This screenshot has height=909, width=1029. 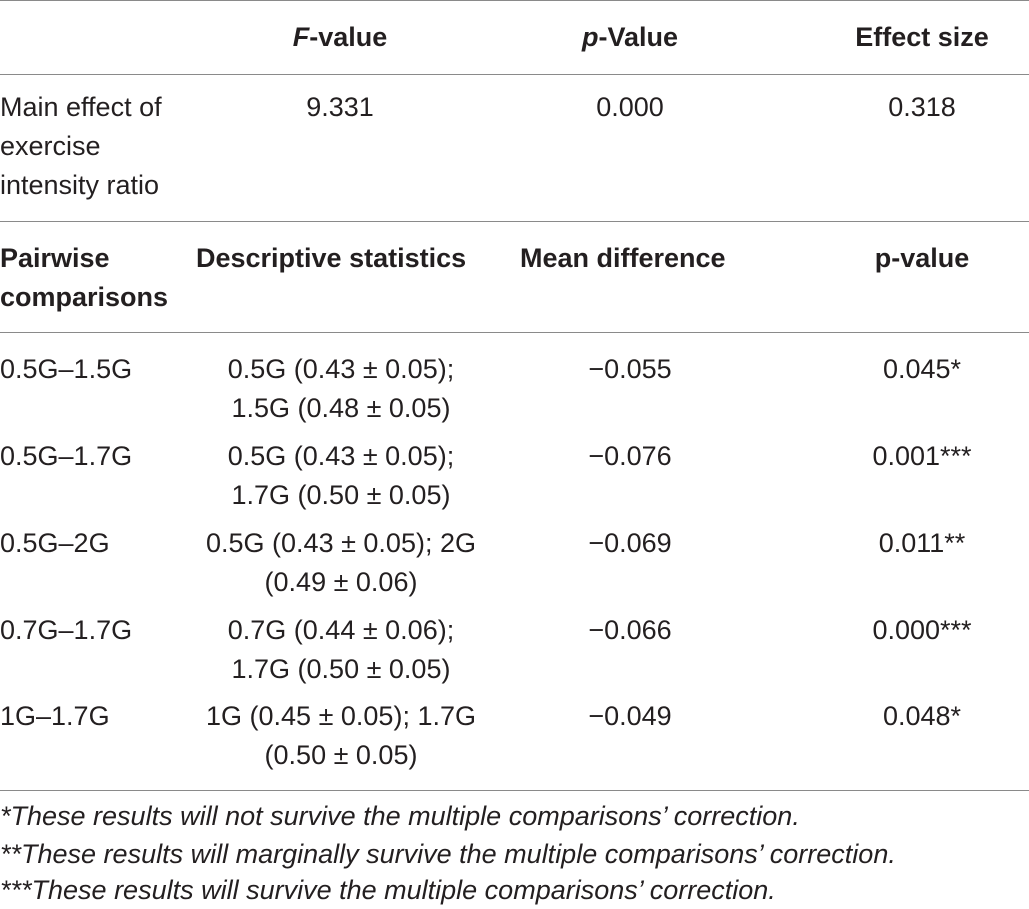 What do you see at coordinates (66, 456) in the screenshot?
I see `row-comparison: 0.5G–1.7G` at bounding box center [66, 456].